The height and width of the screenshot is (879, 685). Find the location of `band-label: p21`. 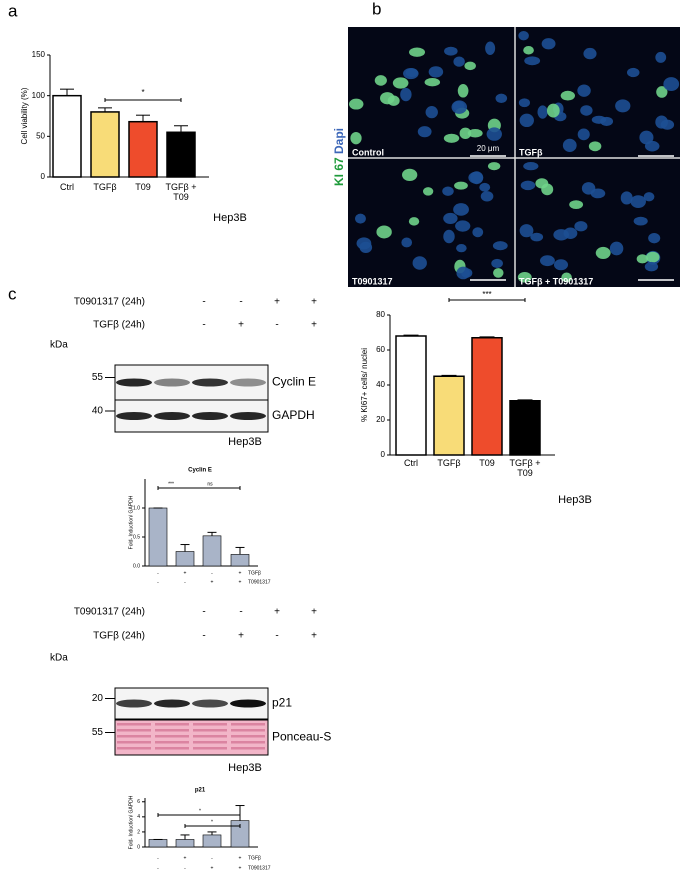

band-label: p21 is located at coordinates (282, 703).